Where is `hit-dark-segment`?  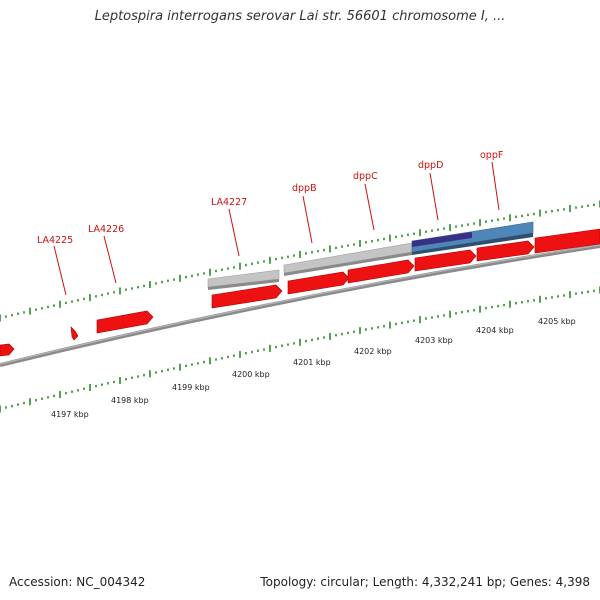 hit-dark-segment is located at coordinates (442, 239).